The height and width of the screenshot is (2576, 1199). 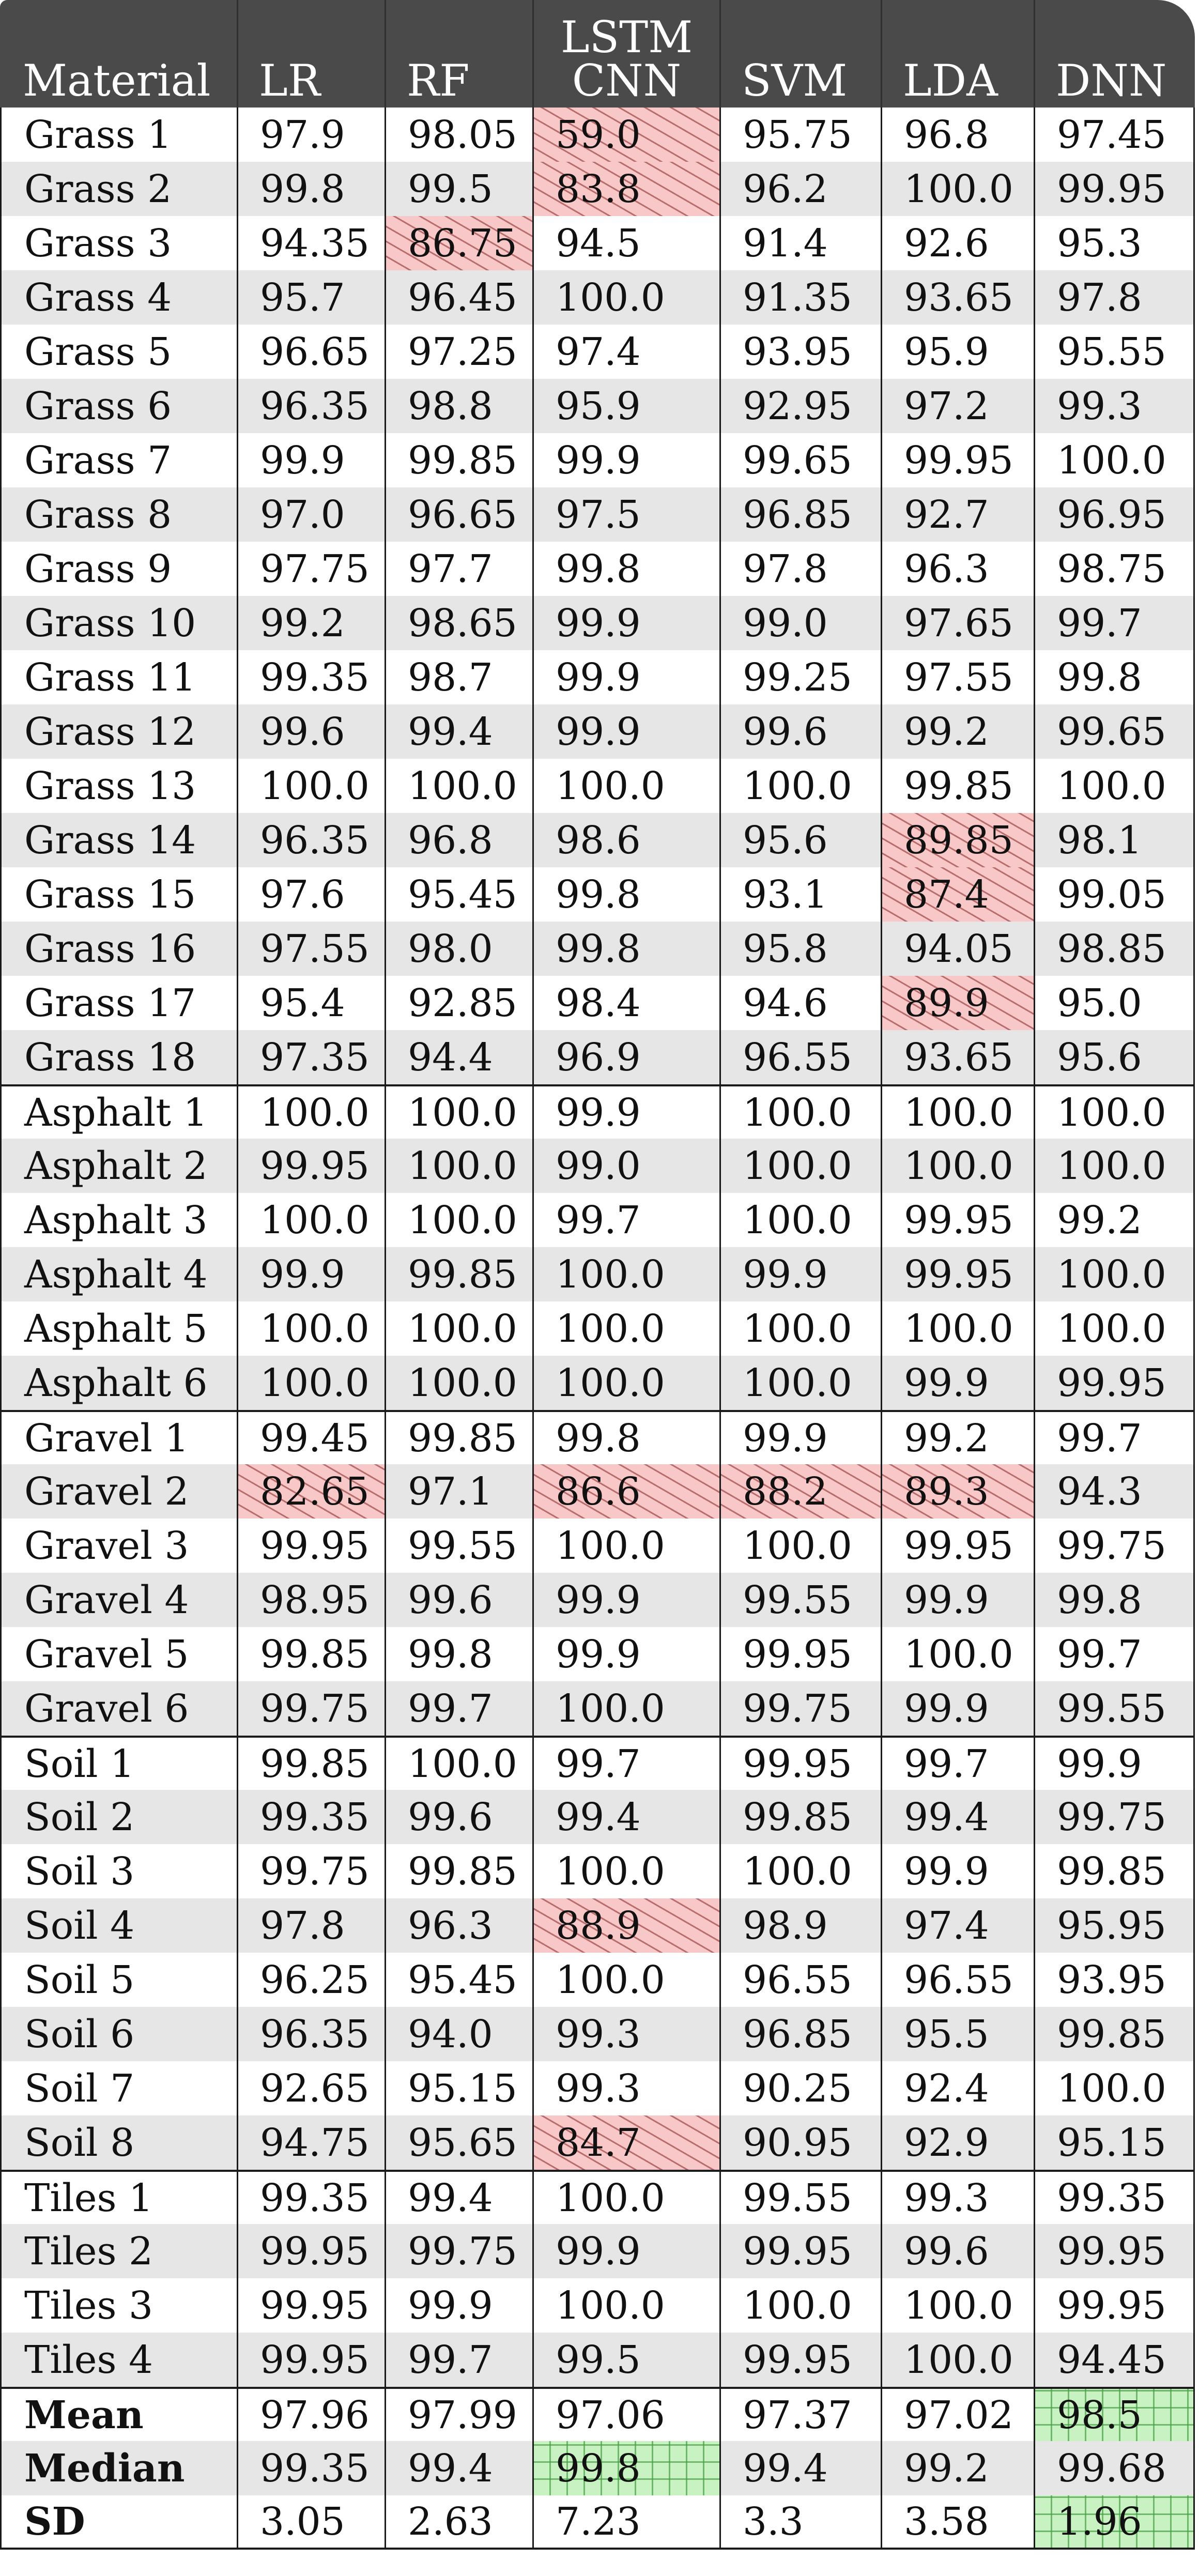 I want to click on table-row: Soil 8 94.75 95.65 84.7 90.95 92.9 95.15, so click(x=597, y=2143).